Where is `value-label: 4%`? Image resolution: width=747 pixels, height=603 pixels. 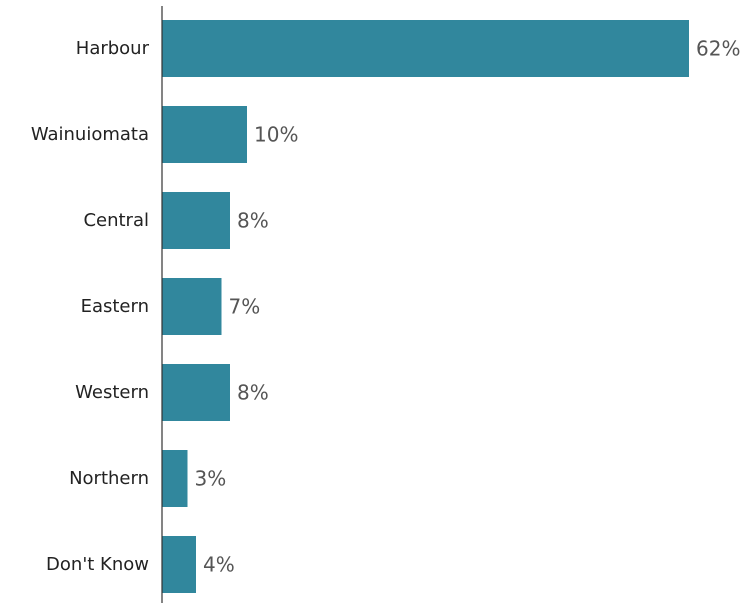 value-label: 4% is located at coordinates (219, 565).